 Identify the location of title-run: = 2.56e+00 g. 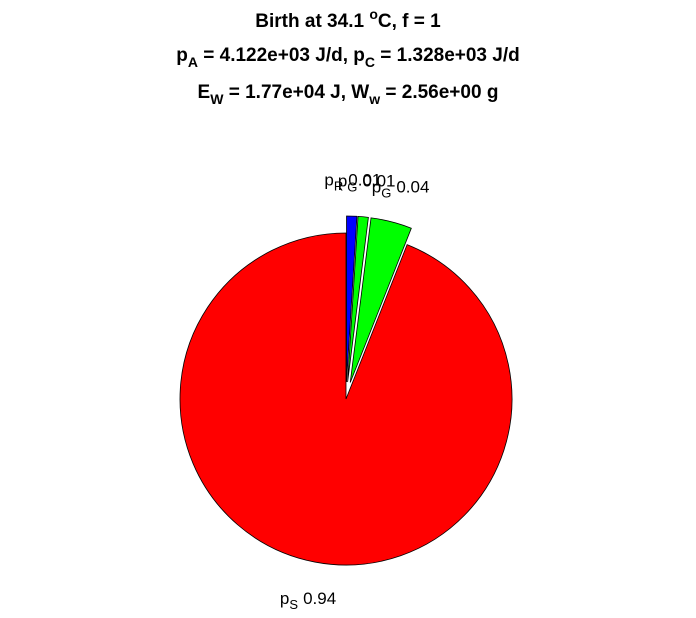
(439, 92).